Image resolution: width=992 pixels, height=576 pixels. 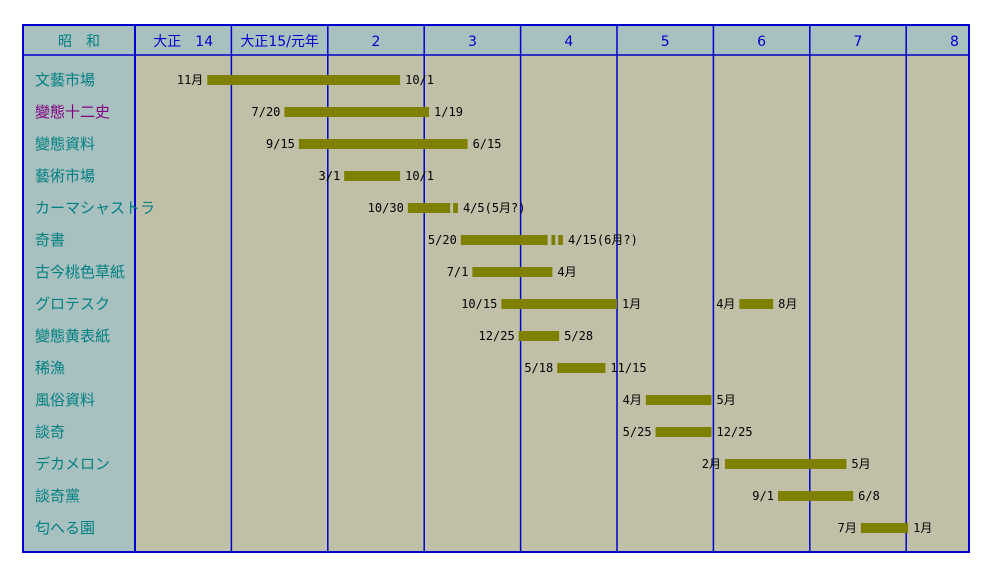 I want to click on header-row-background, so click(x=496, y=40).